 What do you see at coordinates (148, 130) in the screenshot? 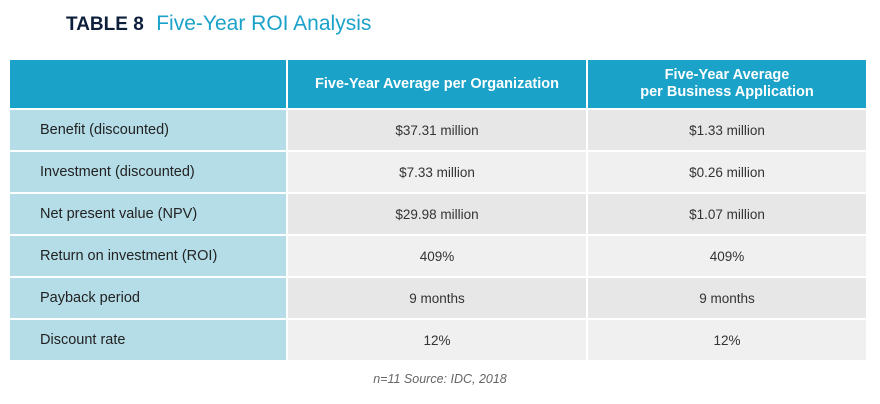
I see `row-label: Benefit (discounted)` at bounding box center [148, 130].